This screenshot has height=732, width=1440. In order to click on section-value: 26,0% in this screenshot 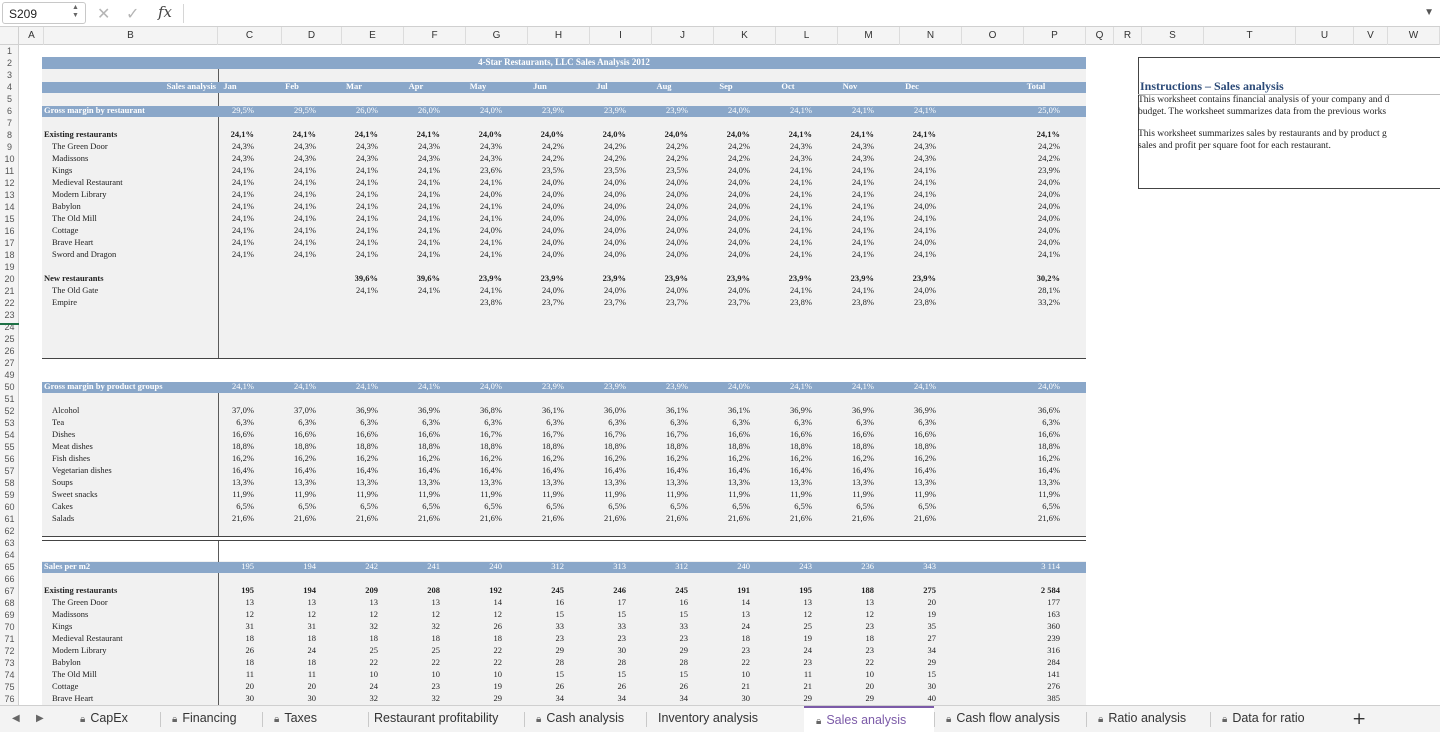, I will do `click(367, 110)`.